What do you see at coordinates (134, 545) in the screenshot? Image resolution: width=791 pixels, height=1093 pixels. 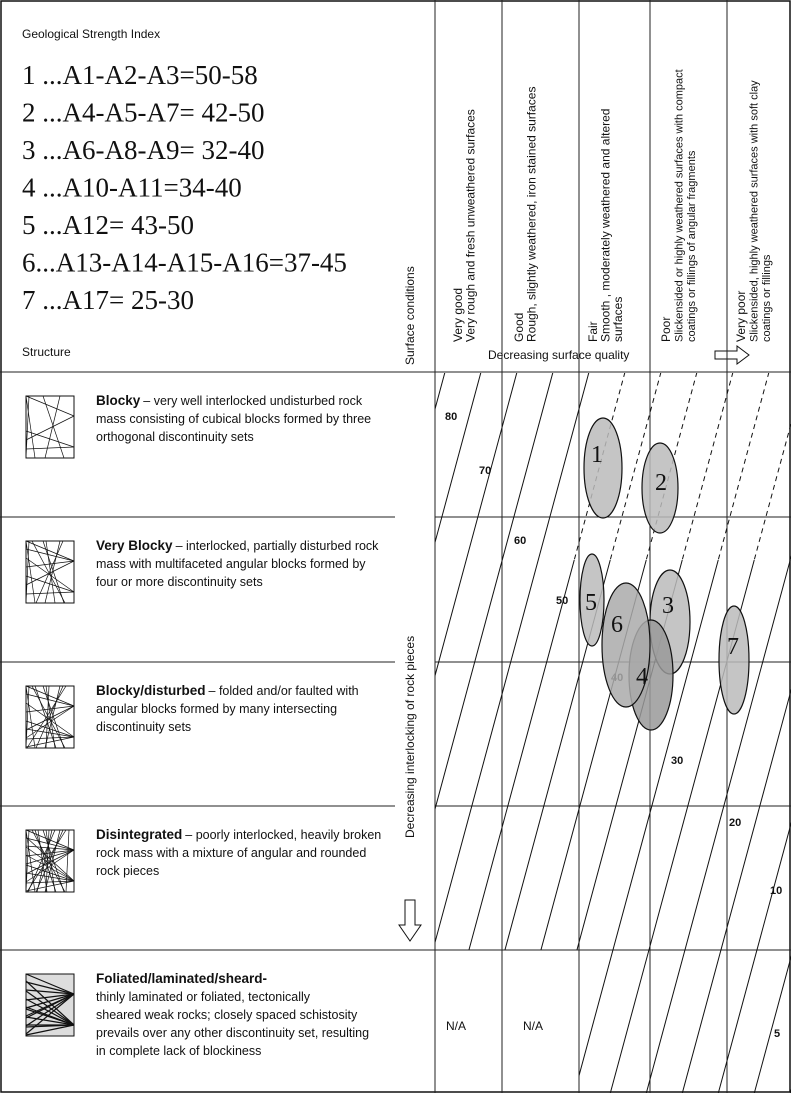 I see `structure-name: Very Blocky` at bounding box center [134, 545].